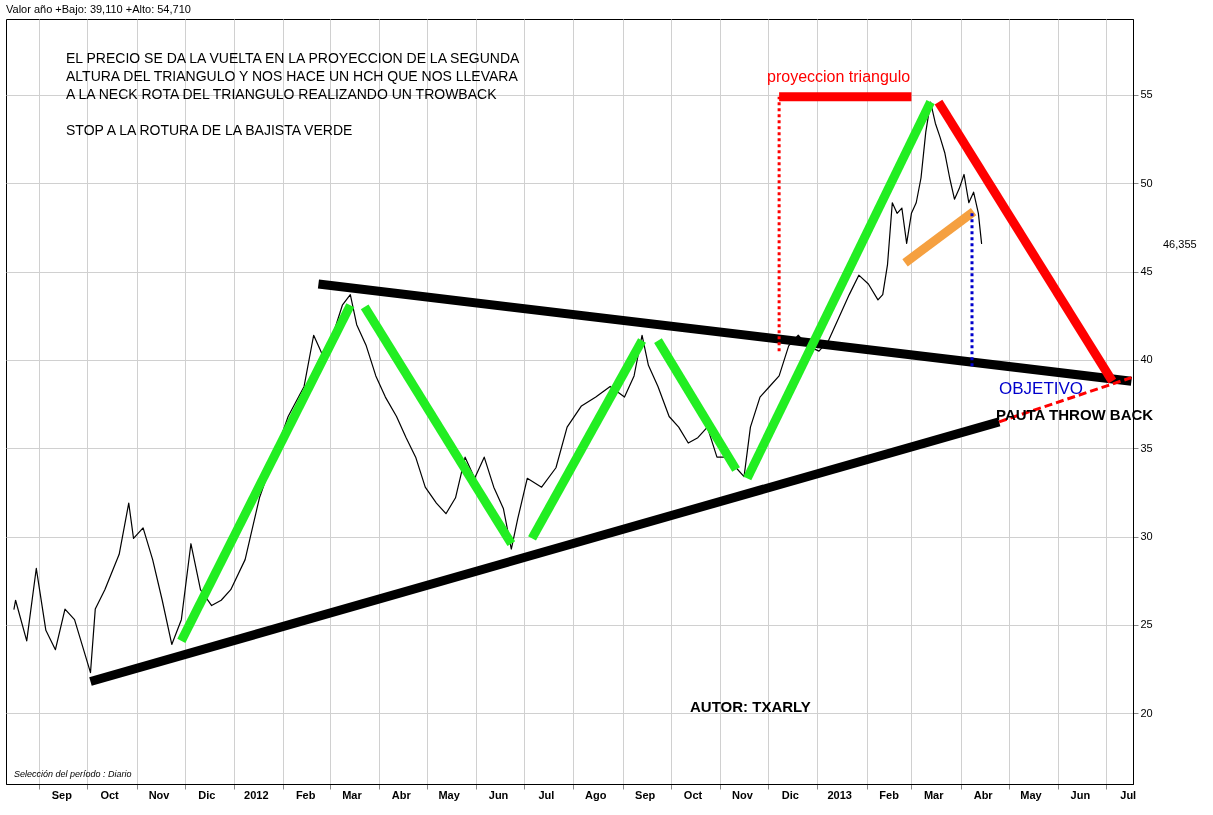  Describe the element at coordinates (256, 795) in the screenshot. I see `x-tick-label: 2012` at that location.